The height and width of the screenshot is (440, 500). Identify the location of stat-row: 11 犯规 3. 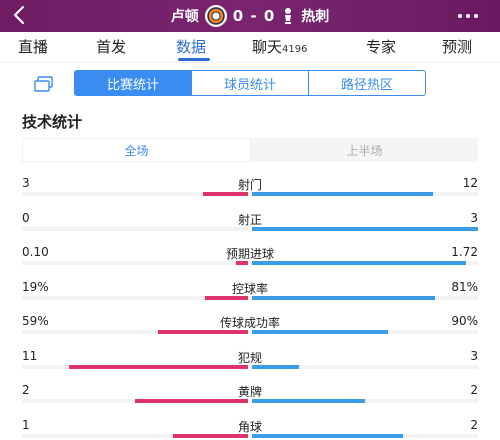
(250, 358).